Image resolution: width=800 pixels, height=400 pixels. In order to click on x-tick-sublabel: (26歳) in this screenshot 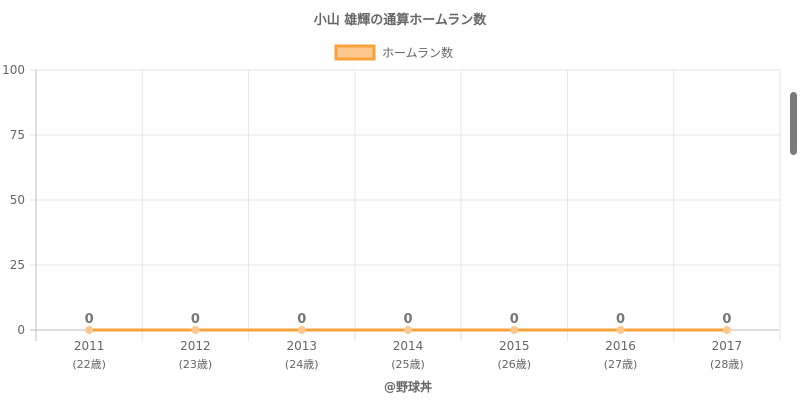, I will do `click(514, 364)`.